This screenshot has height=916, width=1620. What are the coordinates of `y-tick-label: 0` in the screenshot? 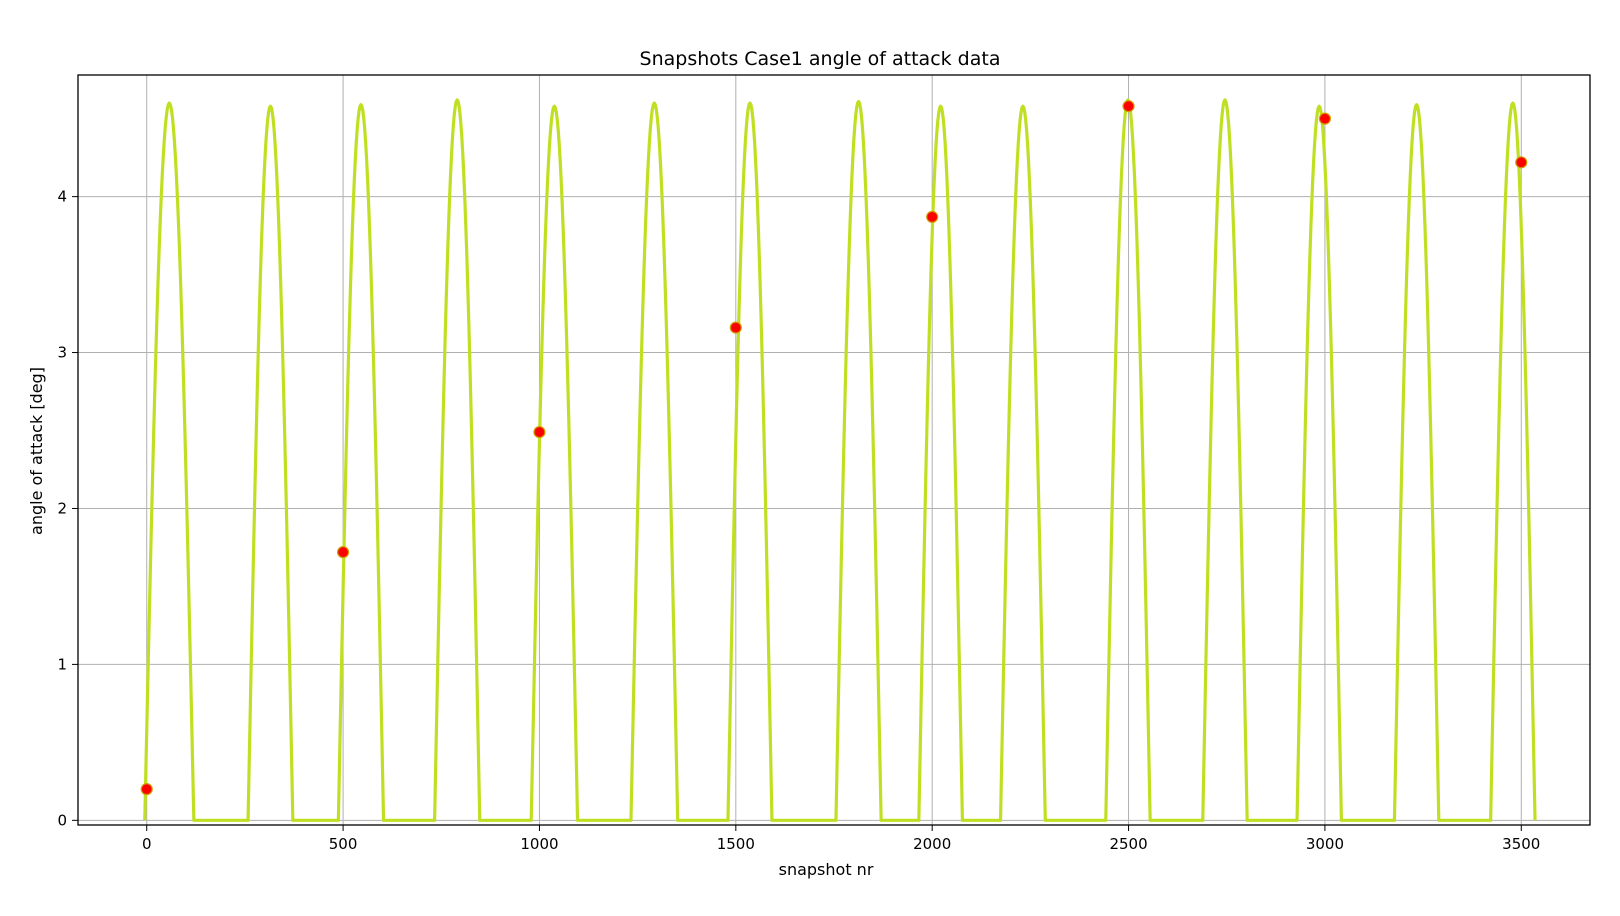 It's located at (62, 820).